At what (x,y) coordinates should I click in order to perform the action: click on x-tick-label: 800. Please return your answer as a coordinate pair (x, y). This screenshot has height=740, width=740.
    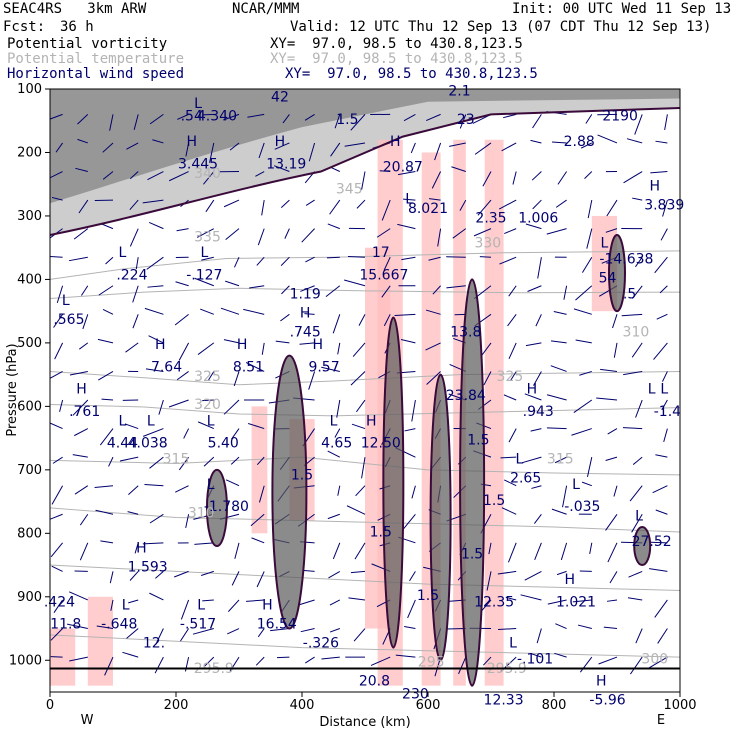
    Looking at the image, I should click on (554, 705).